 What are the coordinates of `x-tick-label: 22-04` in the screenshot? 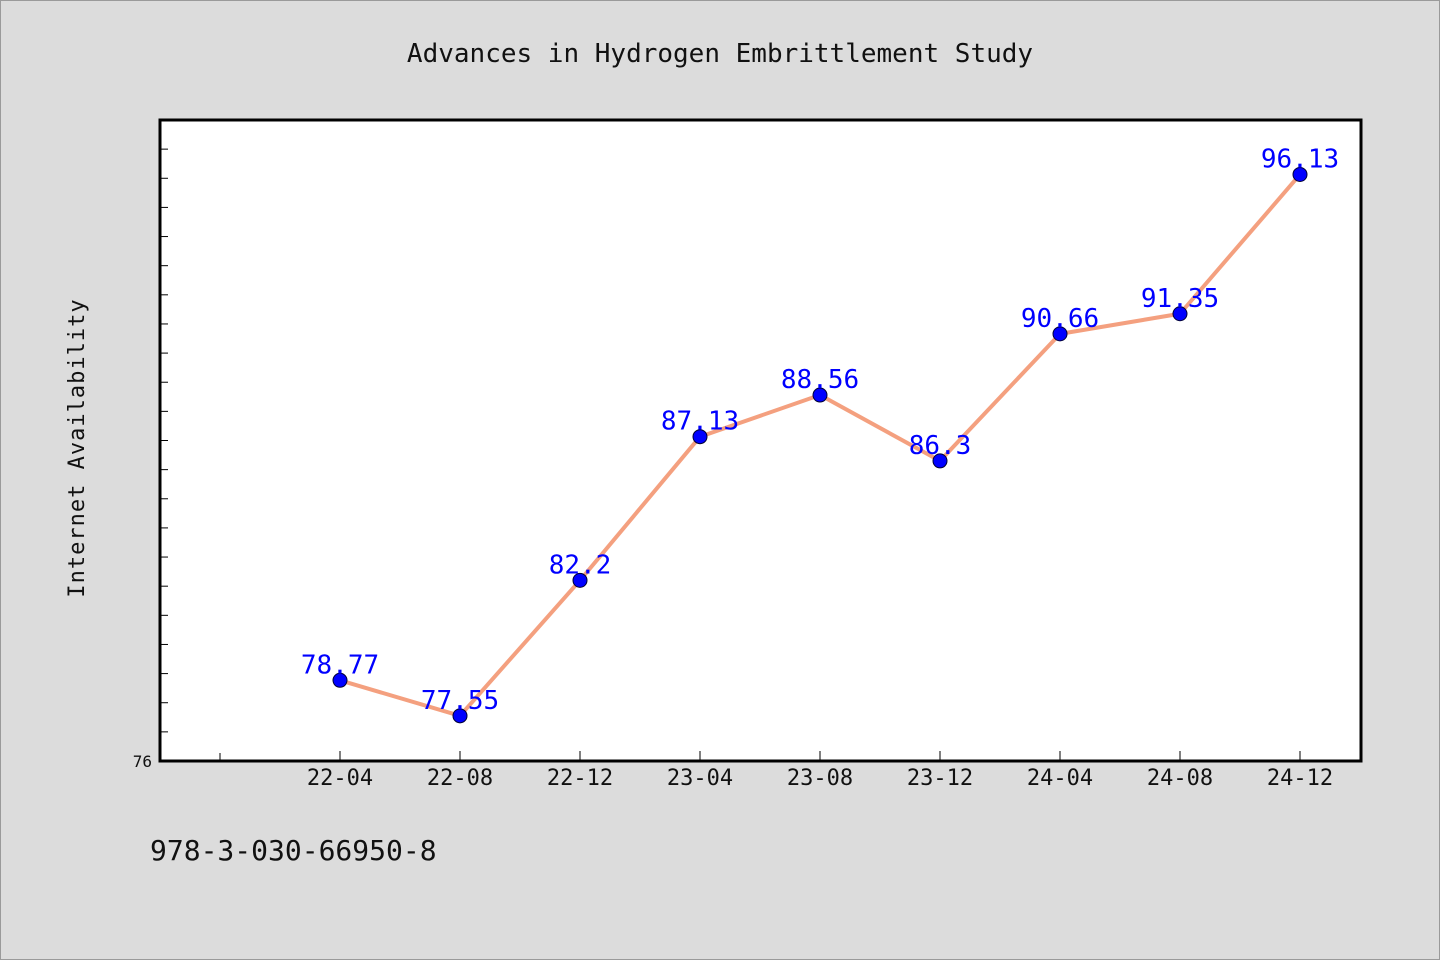 It's located at (340, 778).